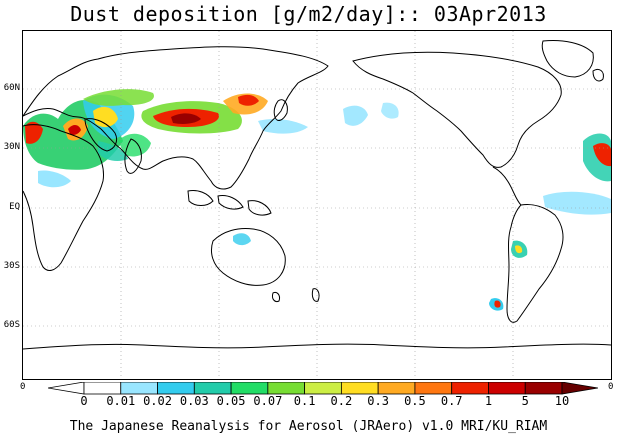 The width and height of the screenshot is (617, 438). I want to click on colorbar-tick-label: 0, so click(84, 401).